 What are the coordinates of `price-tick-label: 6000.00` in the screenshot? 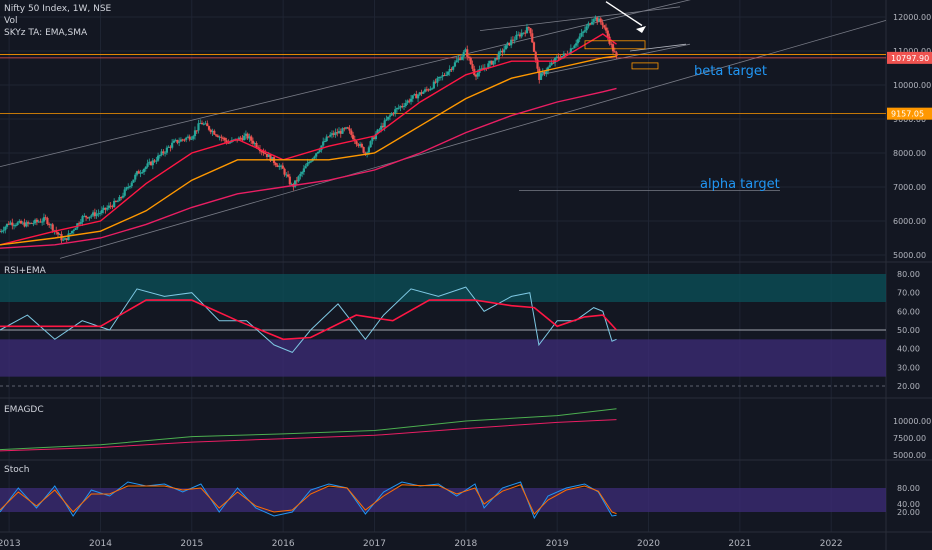 It's located at (909, 221).